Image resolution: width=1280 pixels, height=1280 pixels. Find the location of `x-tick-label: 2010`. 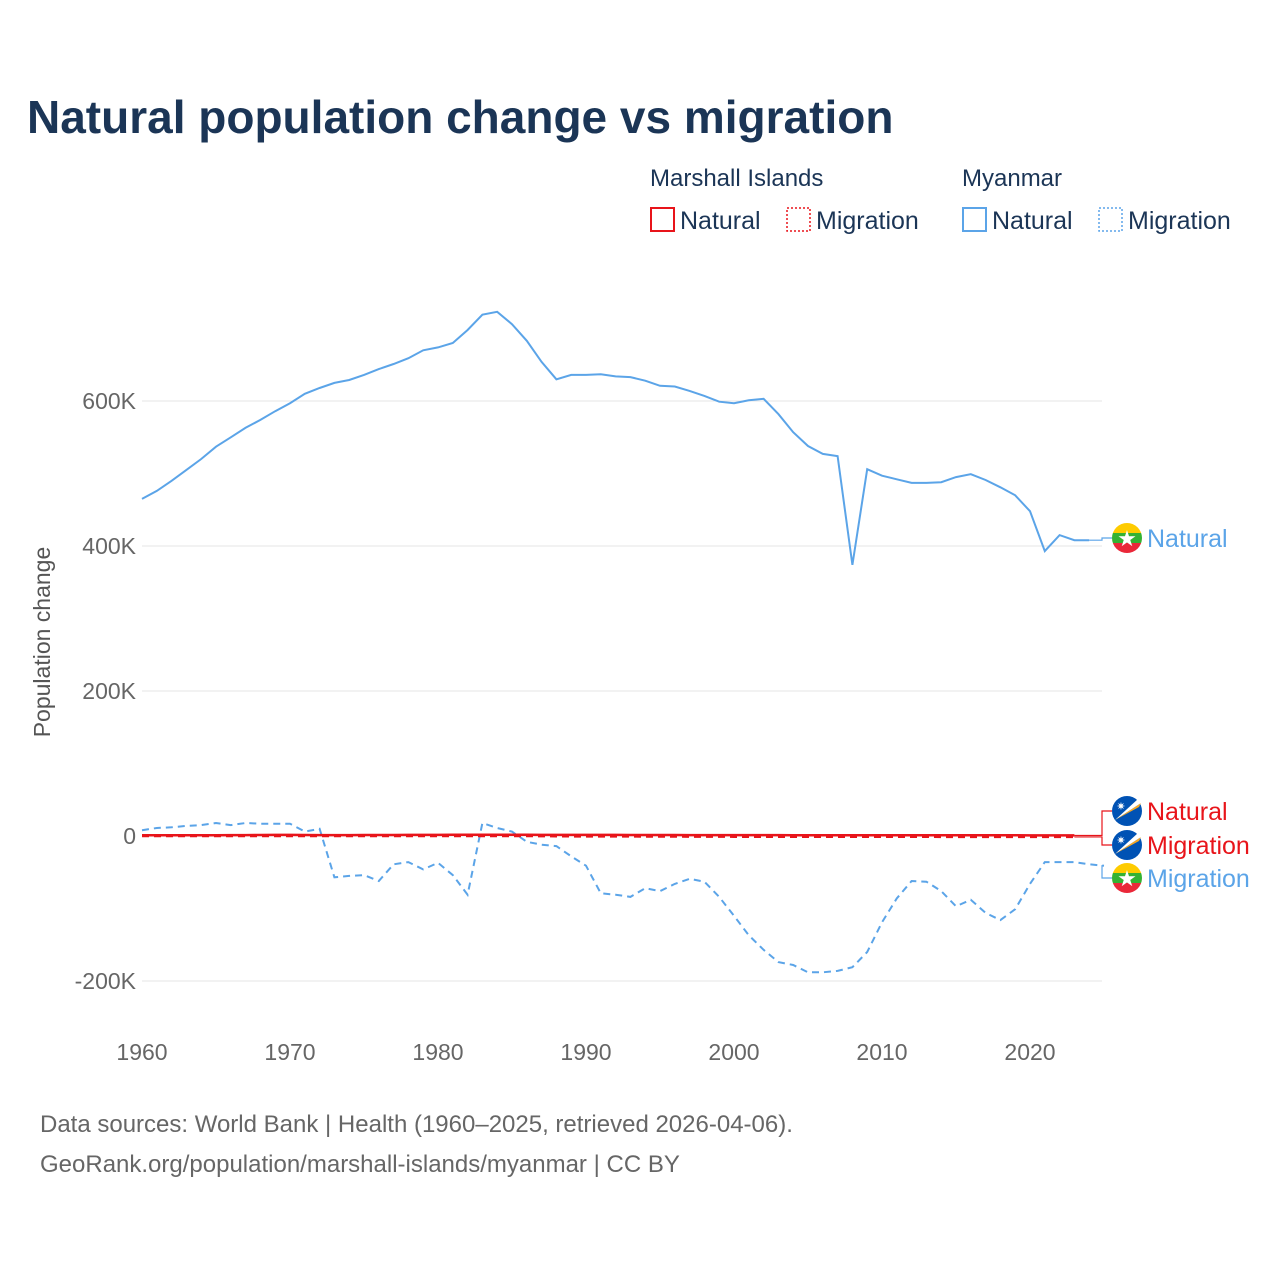

x-tick-label: 2010 is located at coordinates (881, 1052).